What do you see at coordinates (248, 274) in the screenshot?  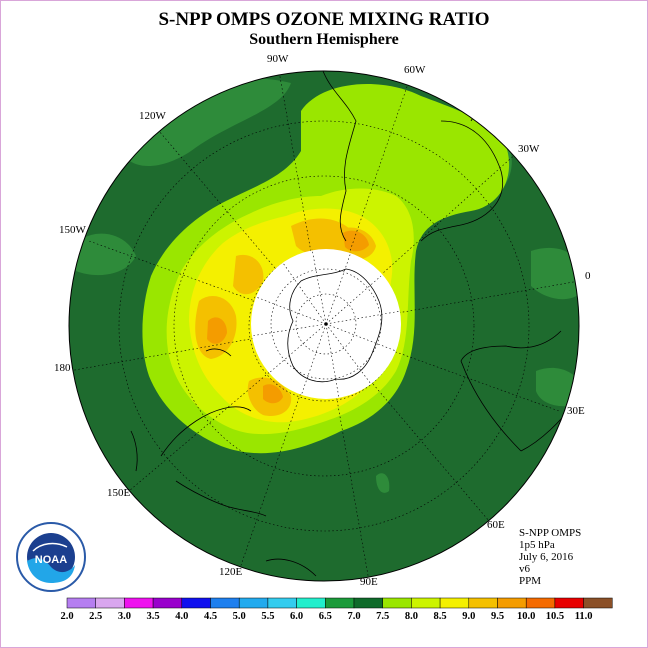 I see `ozone-contour-9p0` at bounding box center [248, 274].